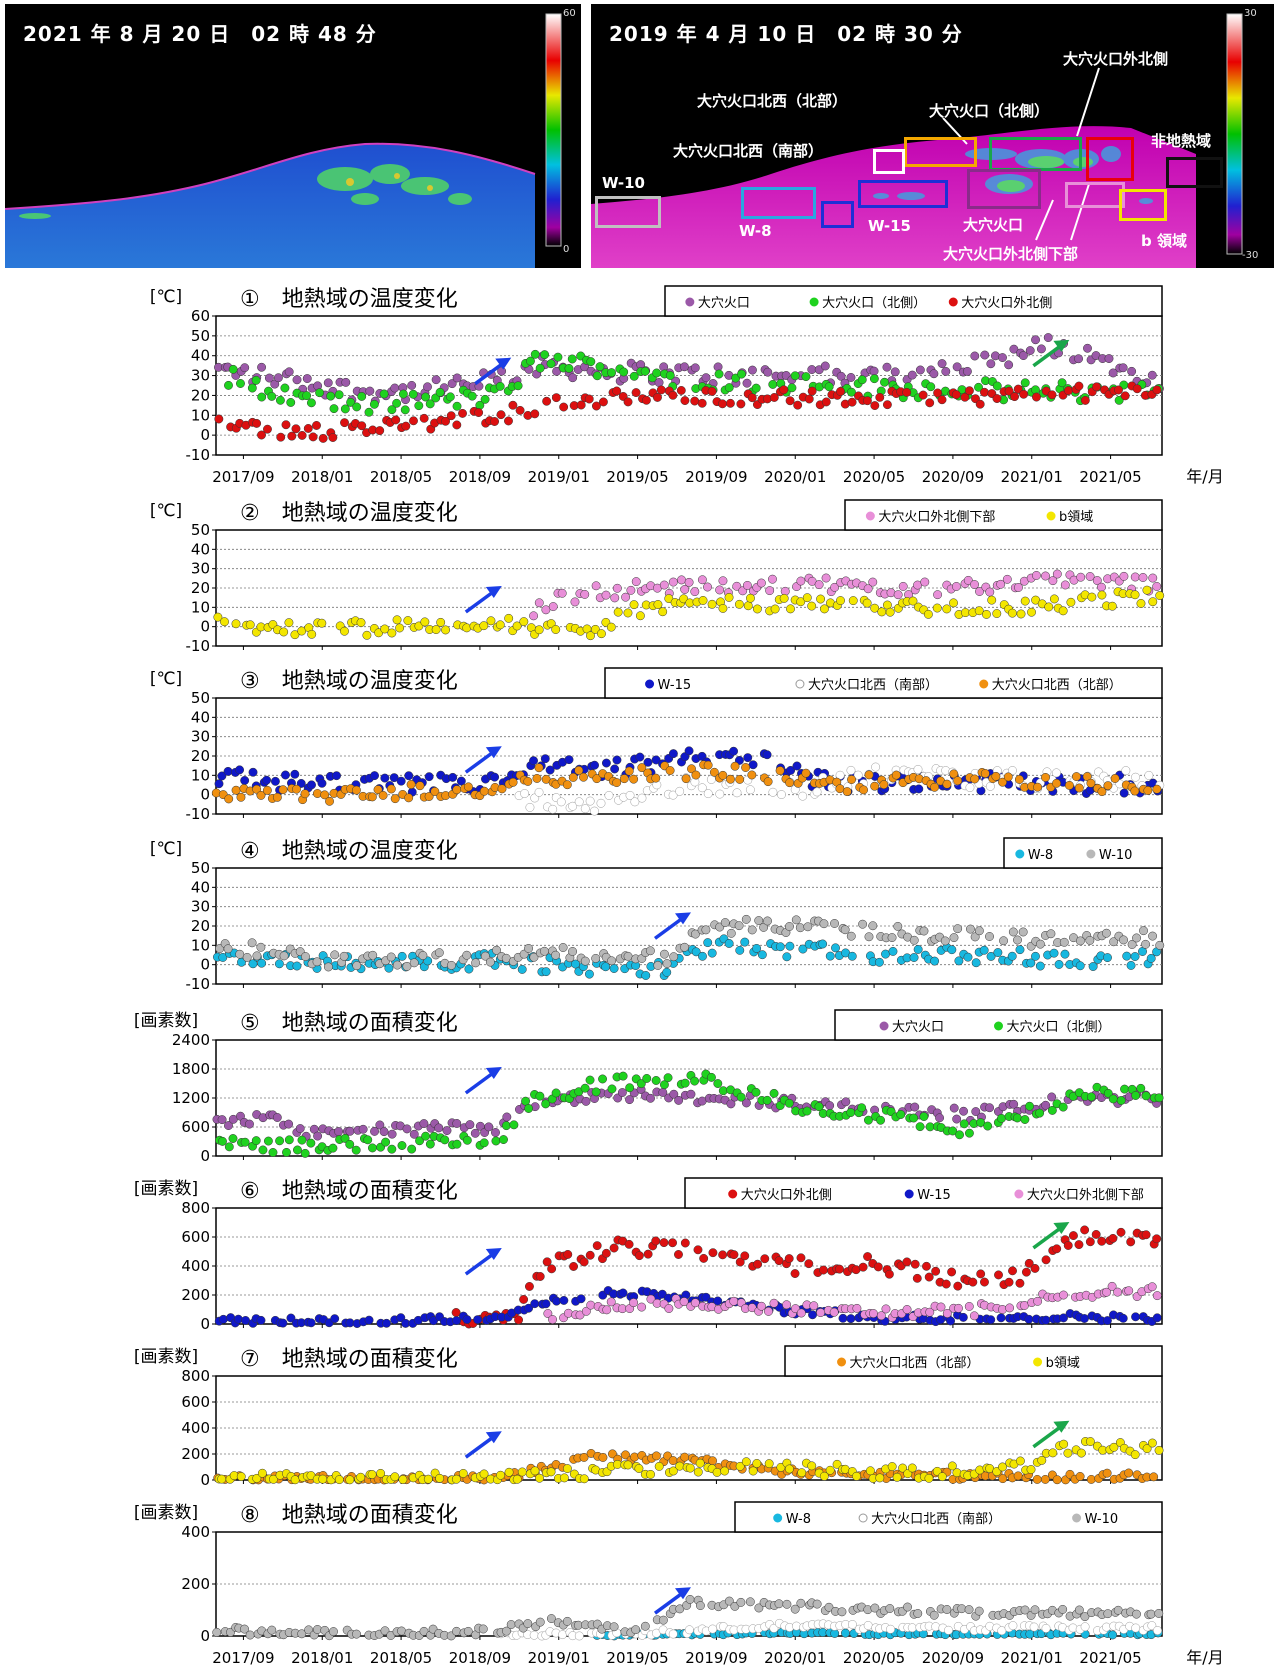 This screenshot has height=1677, width=1279. What do you see at coordinates (556, 1301) in the screenshot?
I see `data-point-c6-s1` at bounding box center [556, 1301].